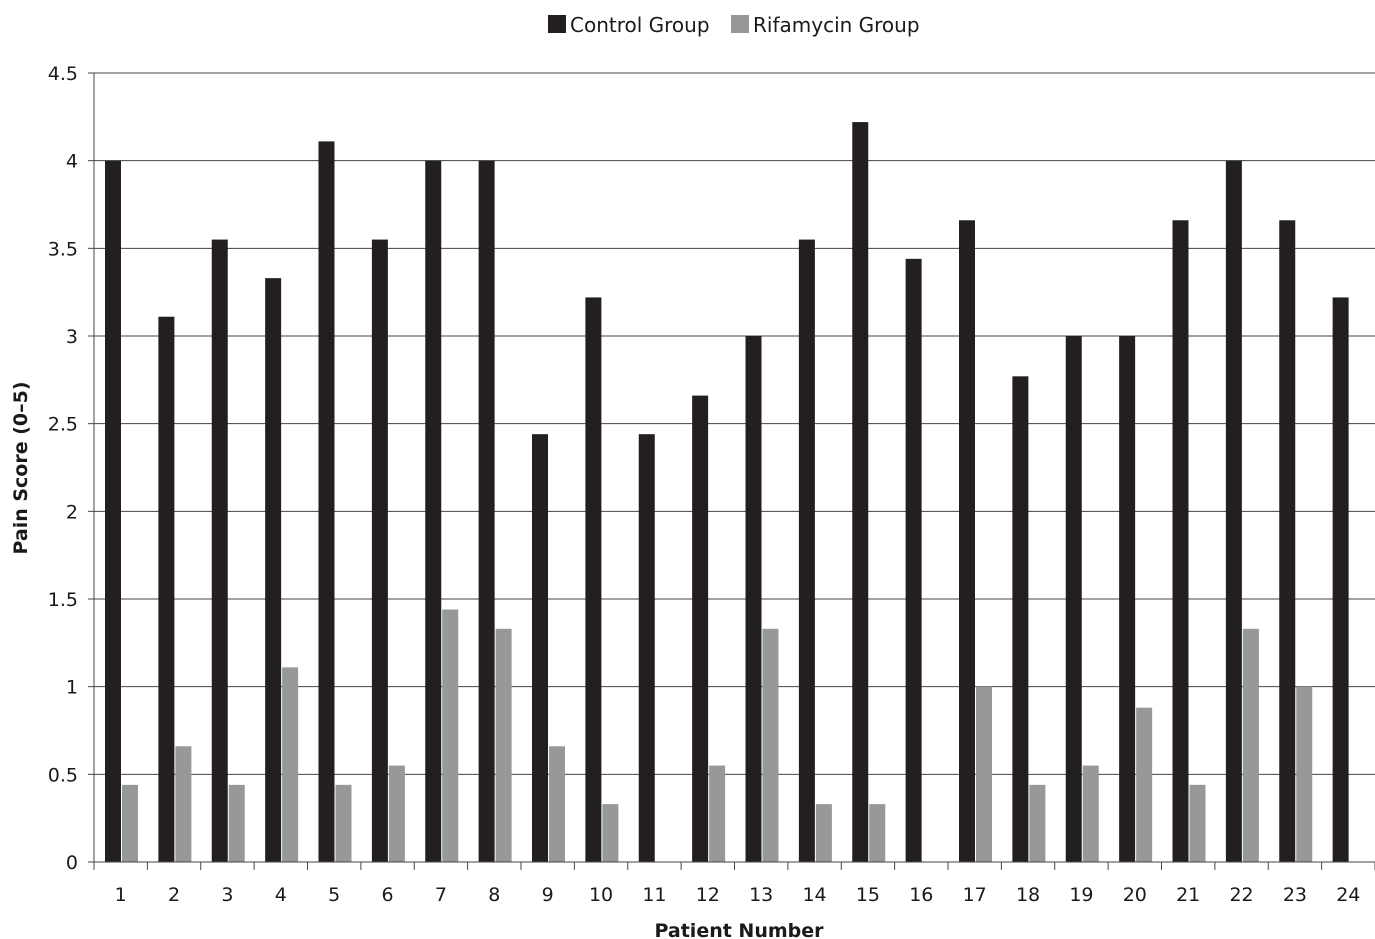 The width and height of the screenshot is (1375, 939). What do you see at coordinates (63, 74) in the screenshot?
I see `y-tick-label: 4.5` at bounding box center [63, 74].